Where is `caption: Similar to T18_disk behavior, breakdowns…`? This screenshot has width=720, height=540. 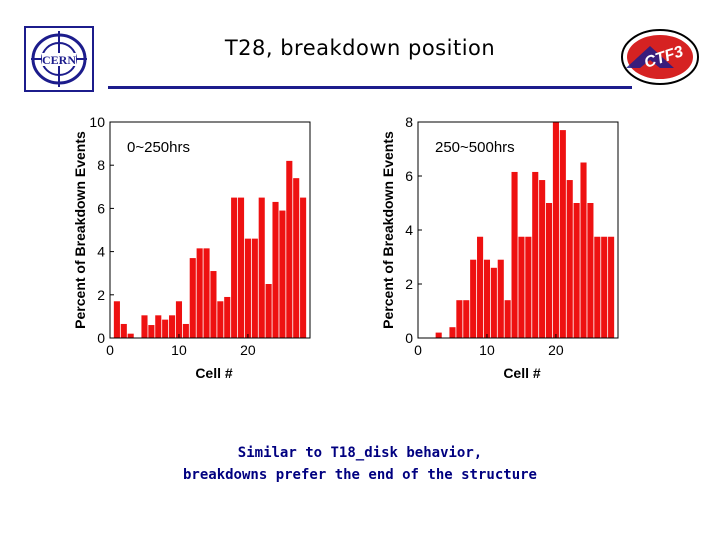
caption: Similar to T18_disk behavior, breakdowns… is located at coordinates (360, 464).